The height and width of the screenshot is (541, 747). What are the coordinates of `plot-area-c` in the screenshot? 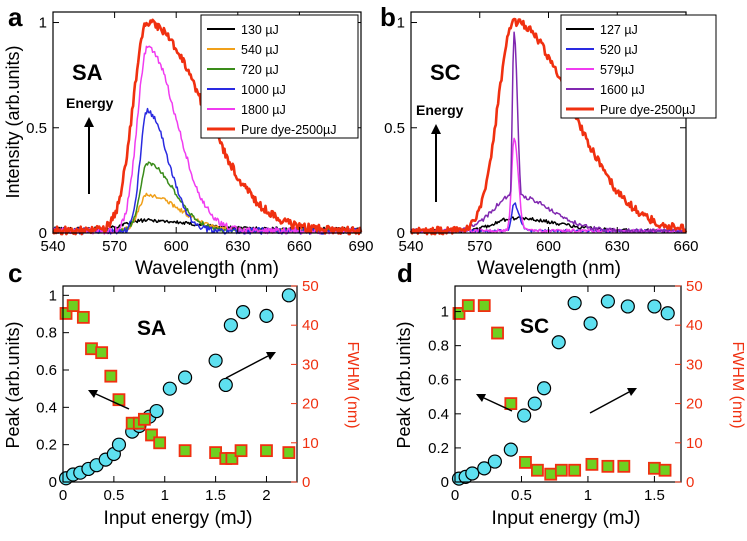 It's located at (177, 387).